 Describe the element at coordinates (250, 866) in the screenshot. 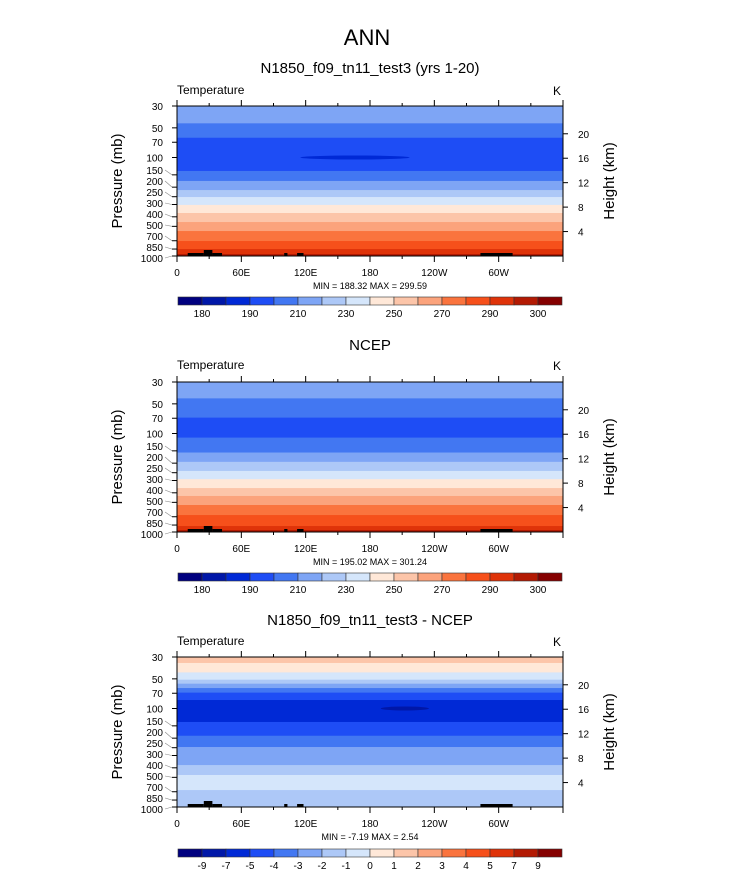

I see `colorbar-label: -5` at that location.